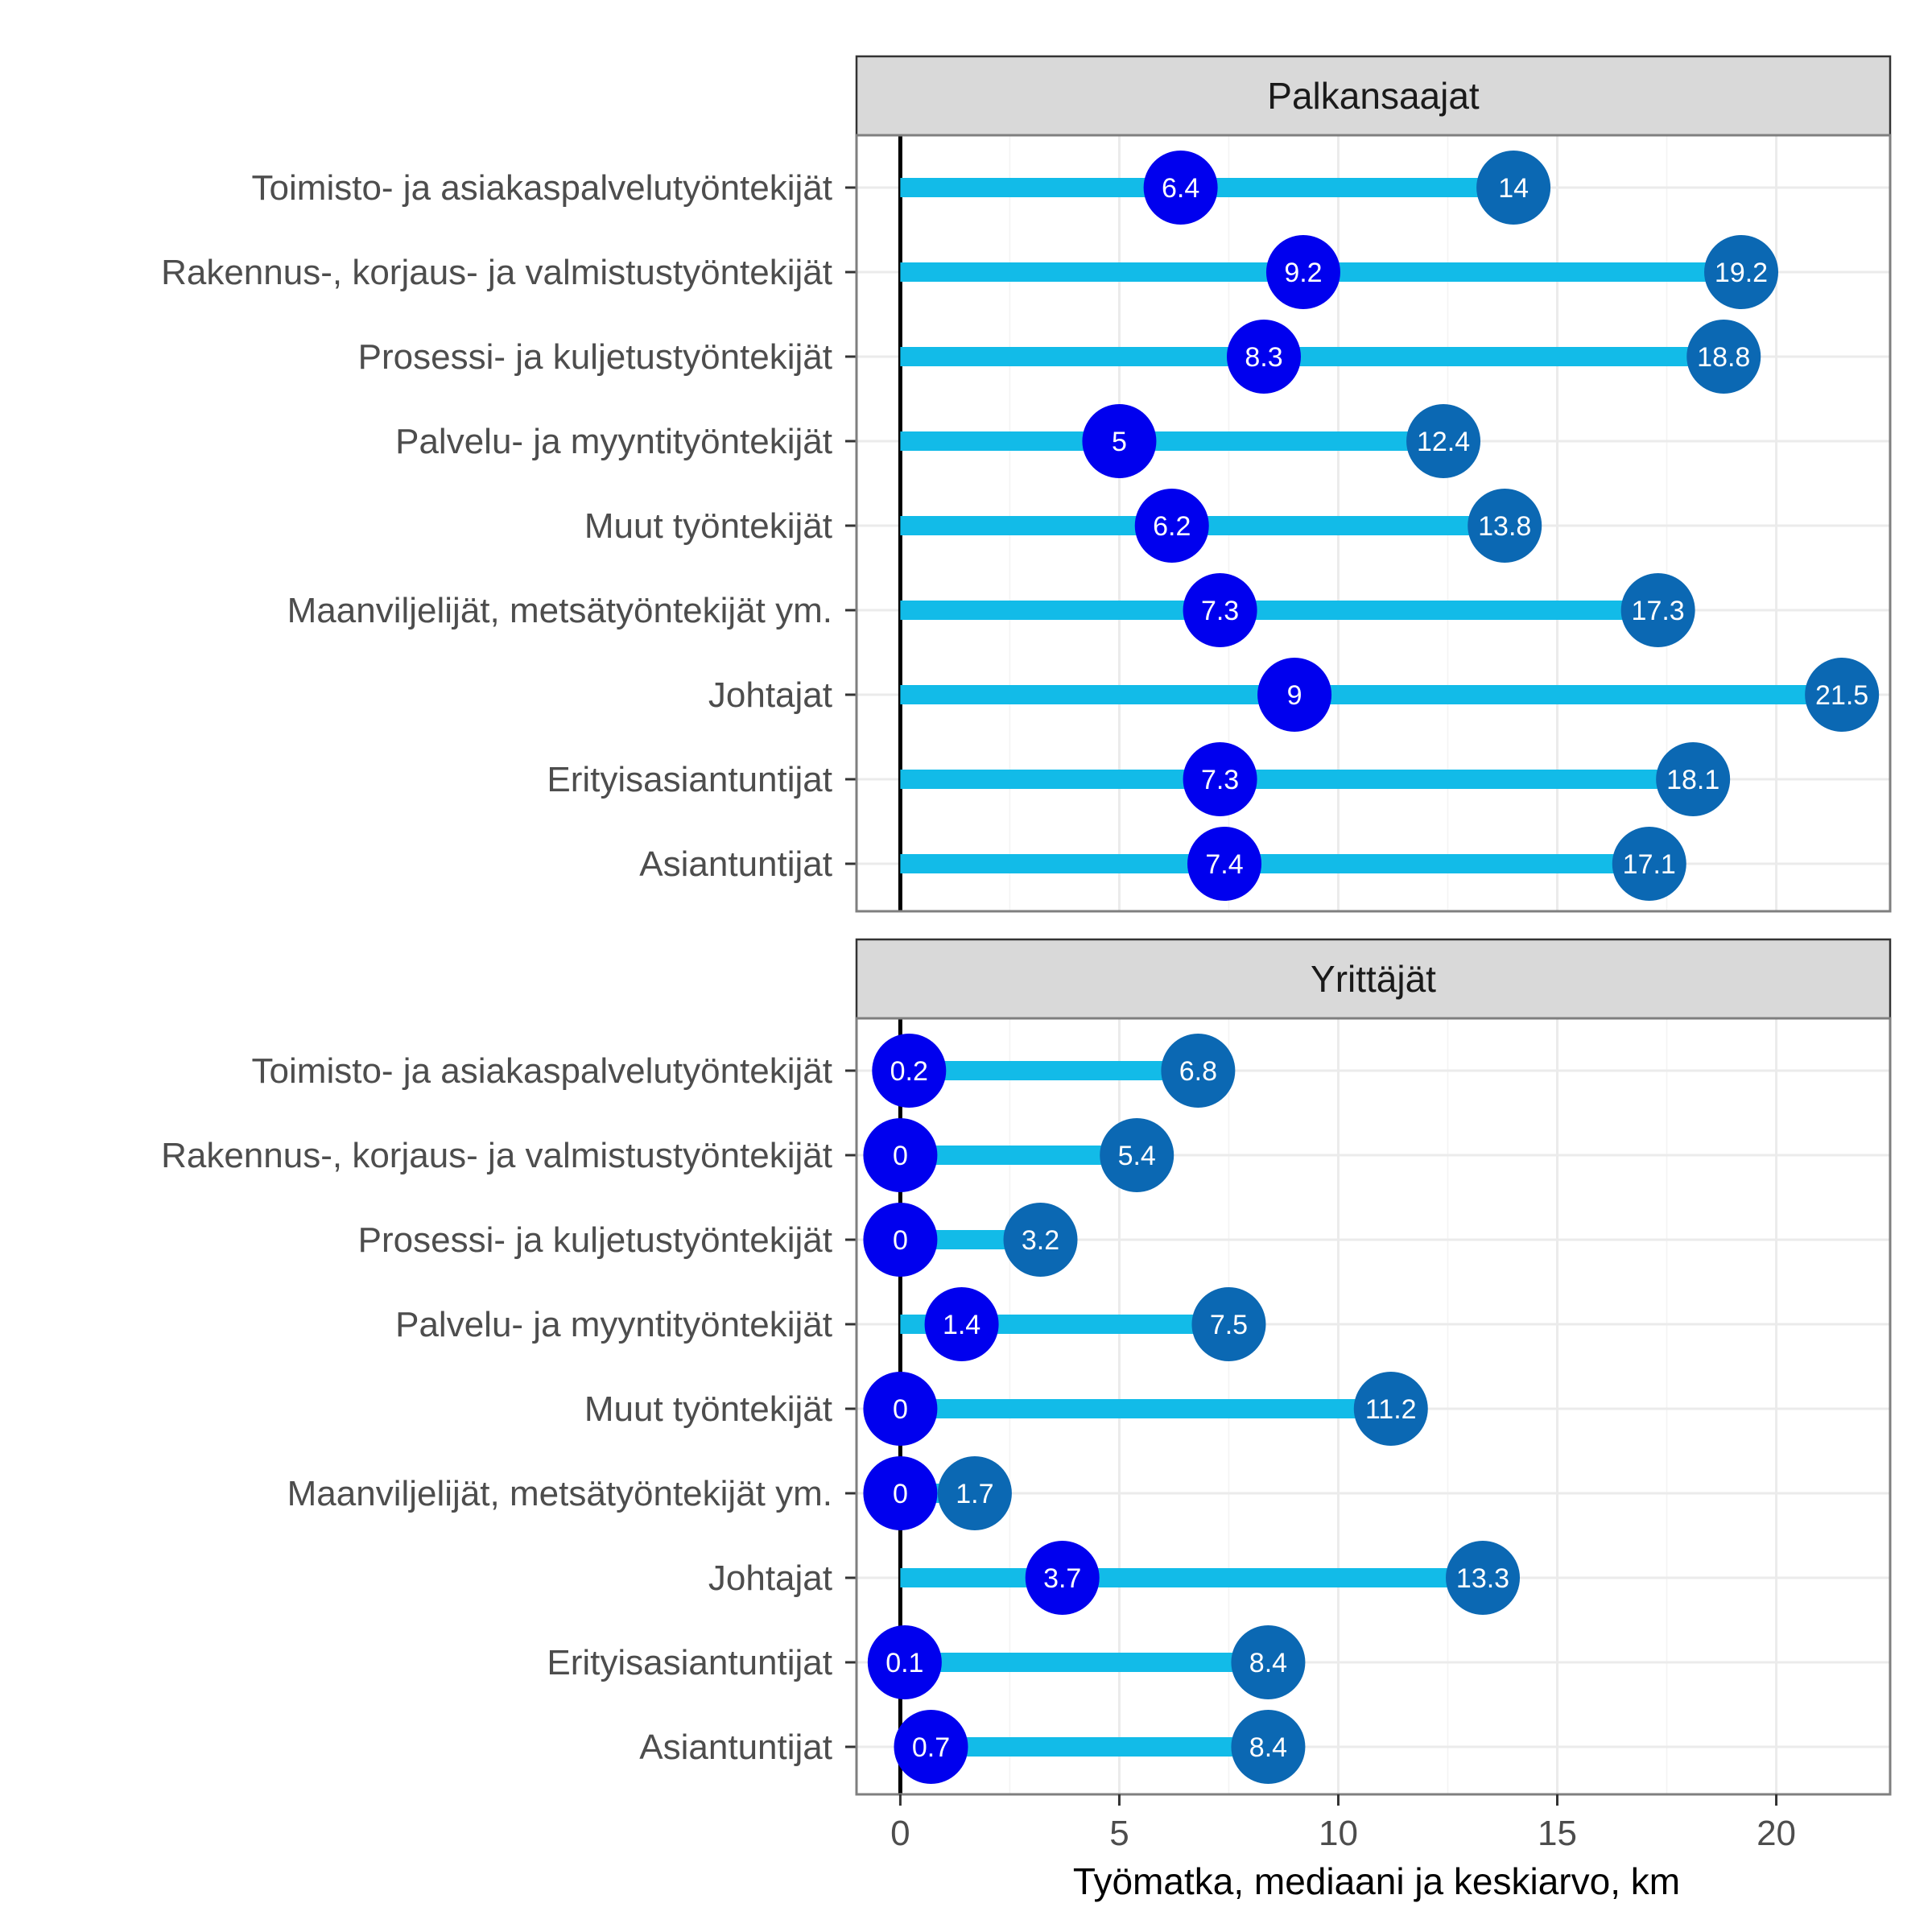  What do you see at coordinates (1139, 779) in the screenshot?
I see `category-row: Erityisasiantuntijat 18.1 7.3` at bounding box center [1139, 779].